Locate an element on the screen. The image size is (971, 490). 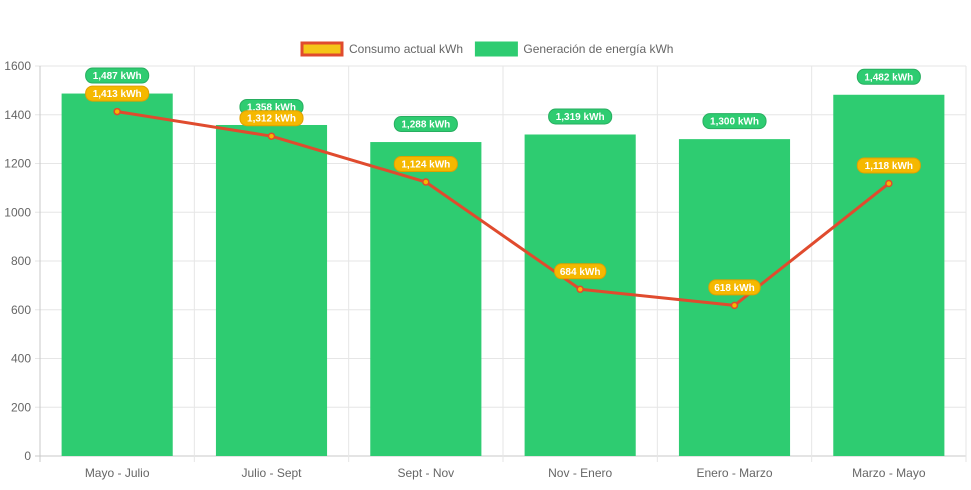
y-tick-label: 200 is located at coordinates (21, 407).